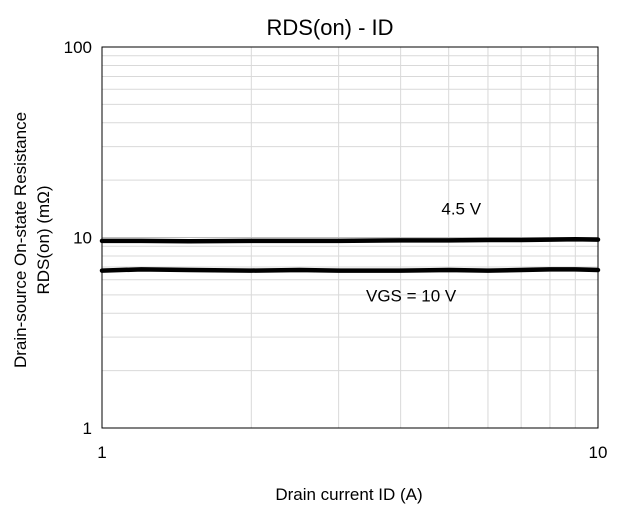  Describe the element at coordinates (101, 452) in the screenshot. I see `x-tick-label: 1` at that location.